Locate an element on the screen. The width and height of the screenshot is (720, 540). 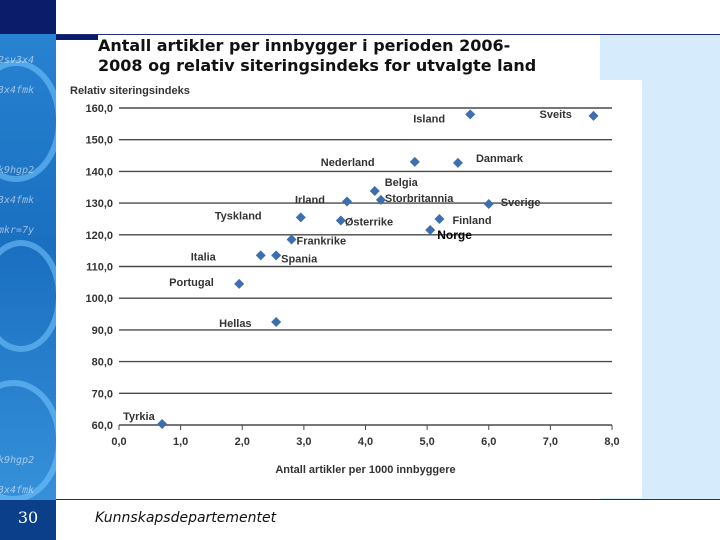
x-tick-label: 5,0 is located at coordinates (426, 442).